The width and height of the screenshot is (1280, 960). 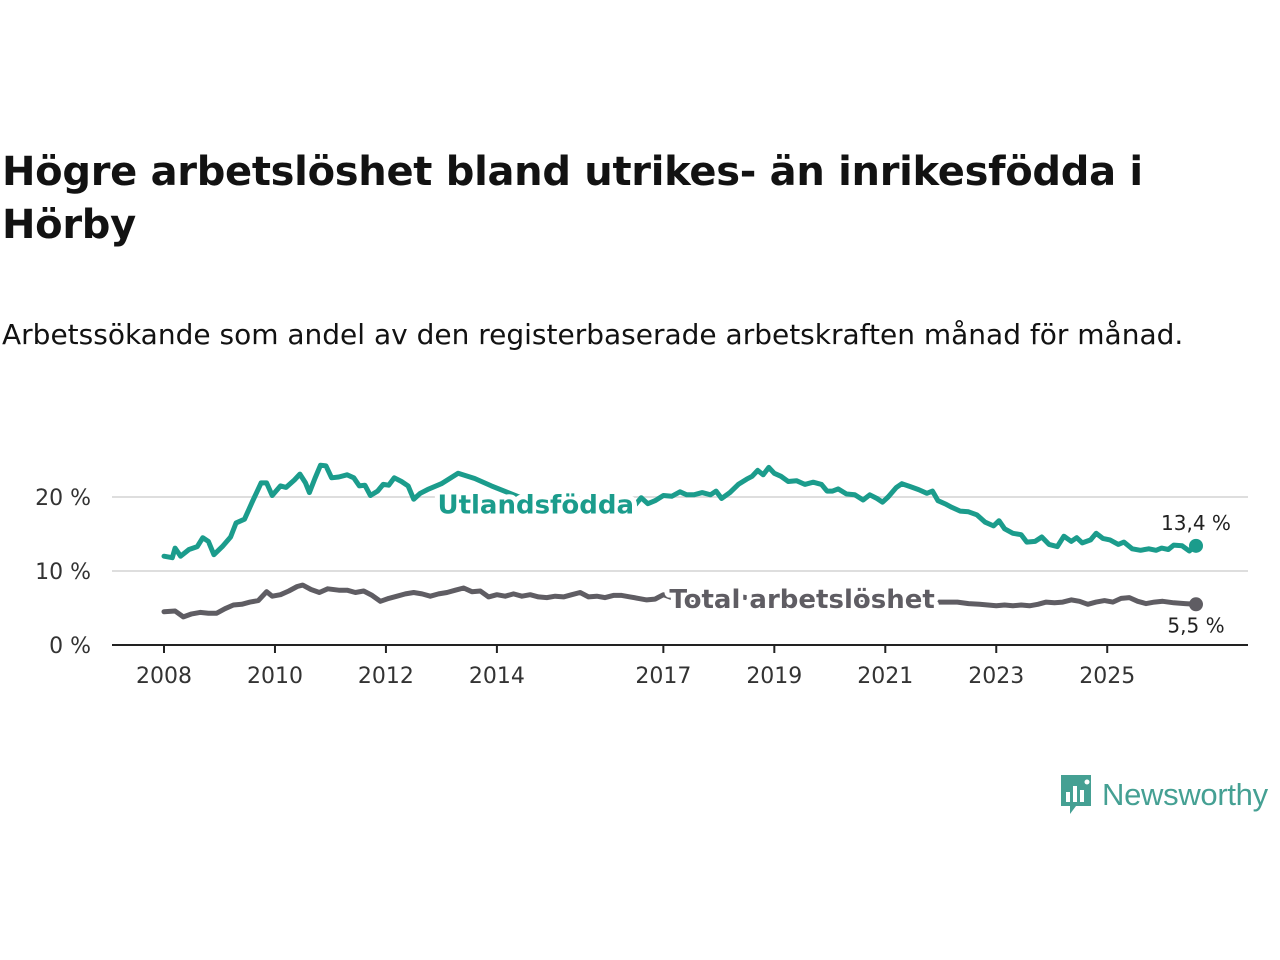 What do you see at coordinates (663, 676) in the screenshot?
I see `x-tick-label: 2017` at bounding box center [663, 676].